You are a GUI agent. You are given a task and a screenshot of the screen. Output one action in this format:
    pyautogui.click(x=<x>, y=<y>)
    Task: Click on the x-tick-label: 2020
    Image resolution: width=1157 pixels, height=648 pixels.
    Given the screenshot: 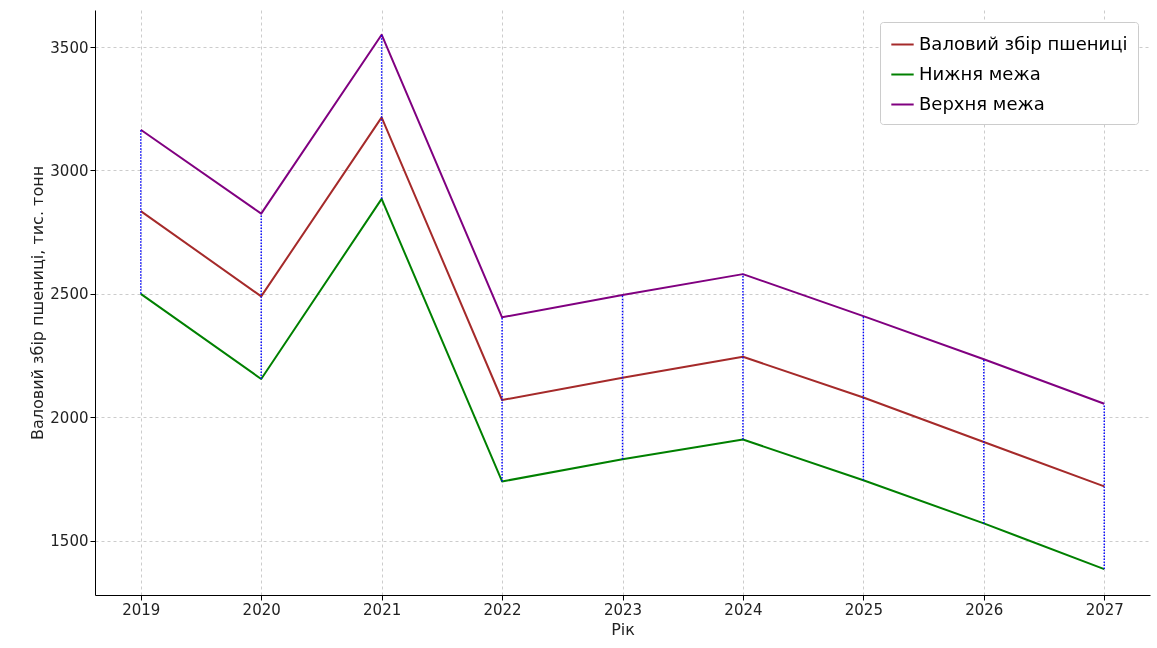 What is the action you would take?
    pyautogui.click(x=261, y=609)
    